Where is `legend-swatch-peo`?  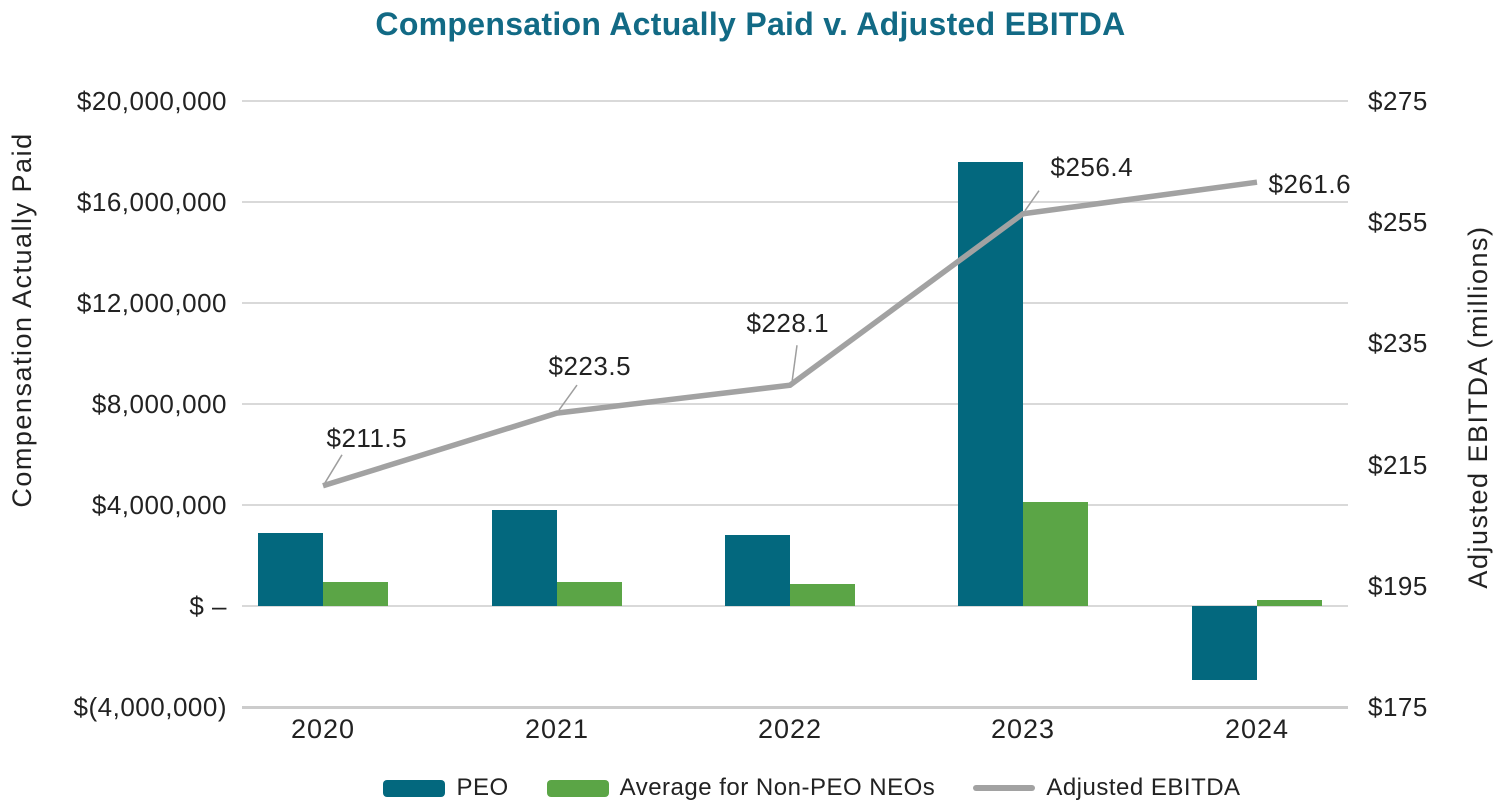
legend-swatch-peo is located at coordinates (414, 788).